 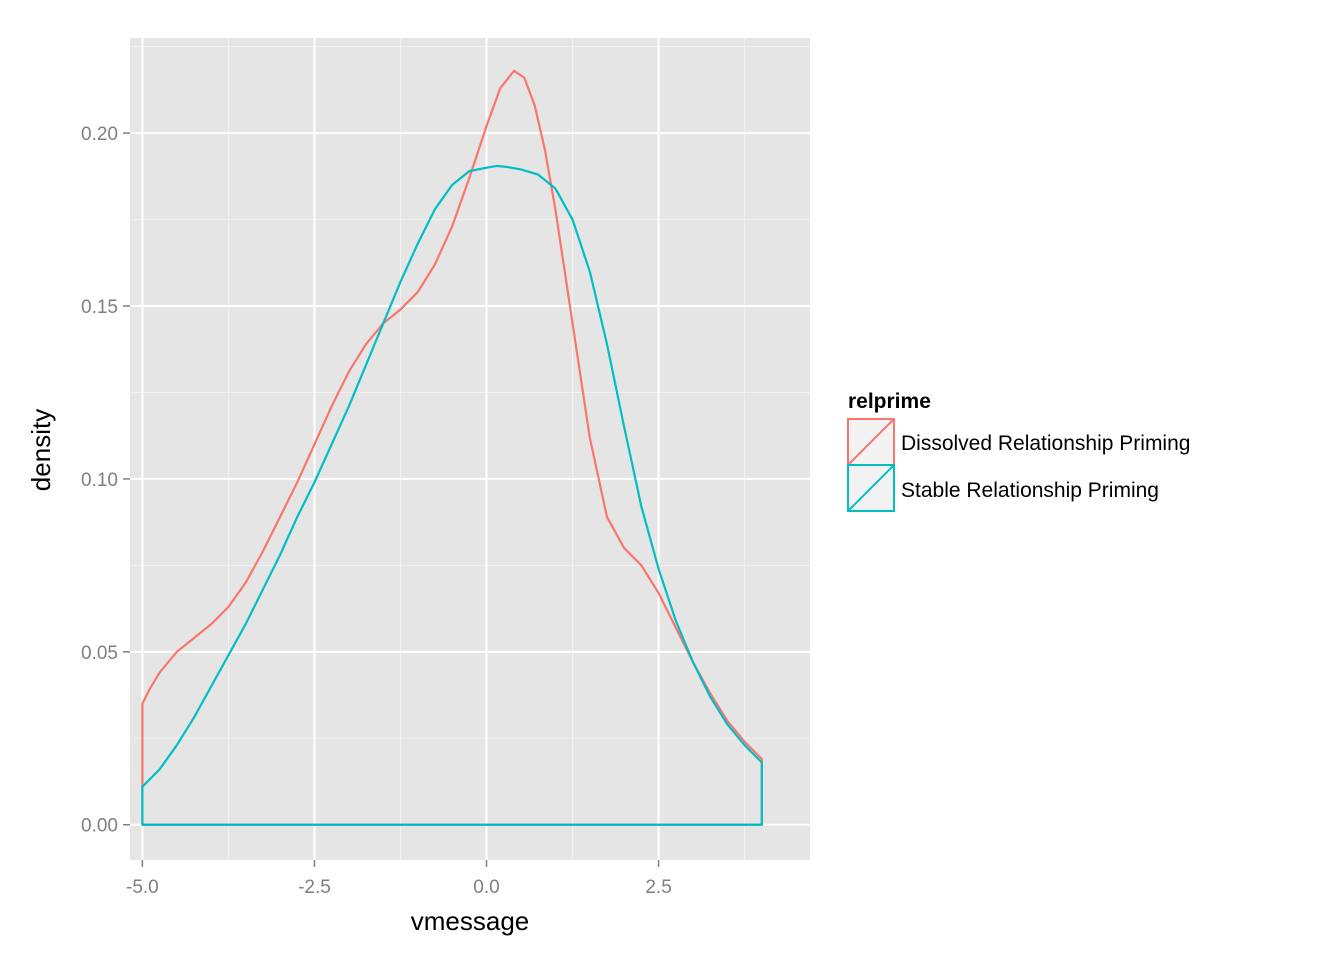 I want to click on legend-label-dissolved: Dissolved Relationship Priming, so click(x=1045, y=443).